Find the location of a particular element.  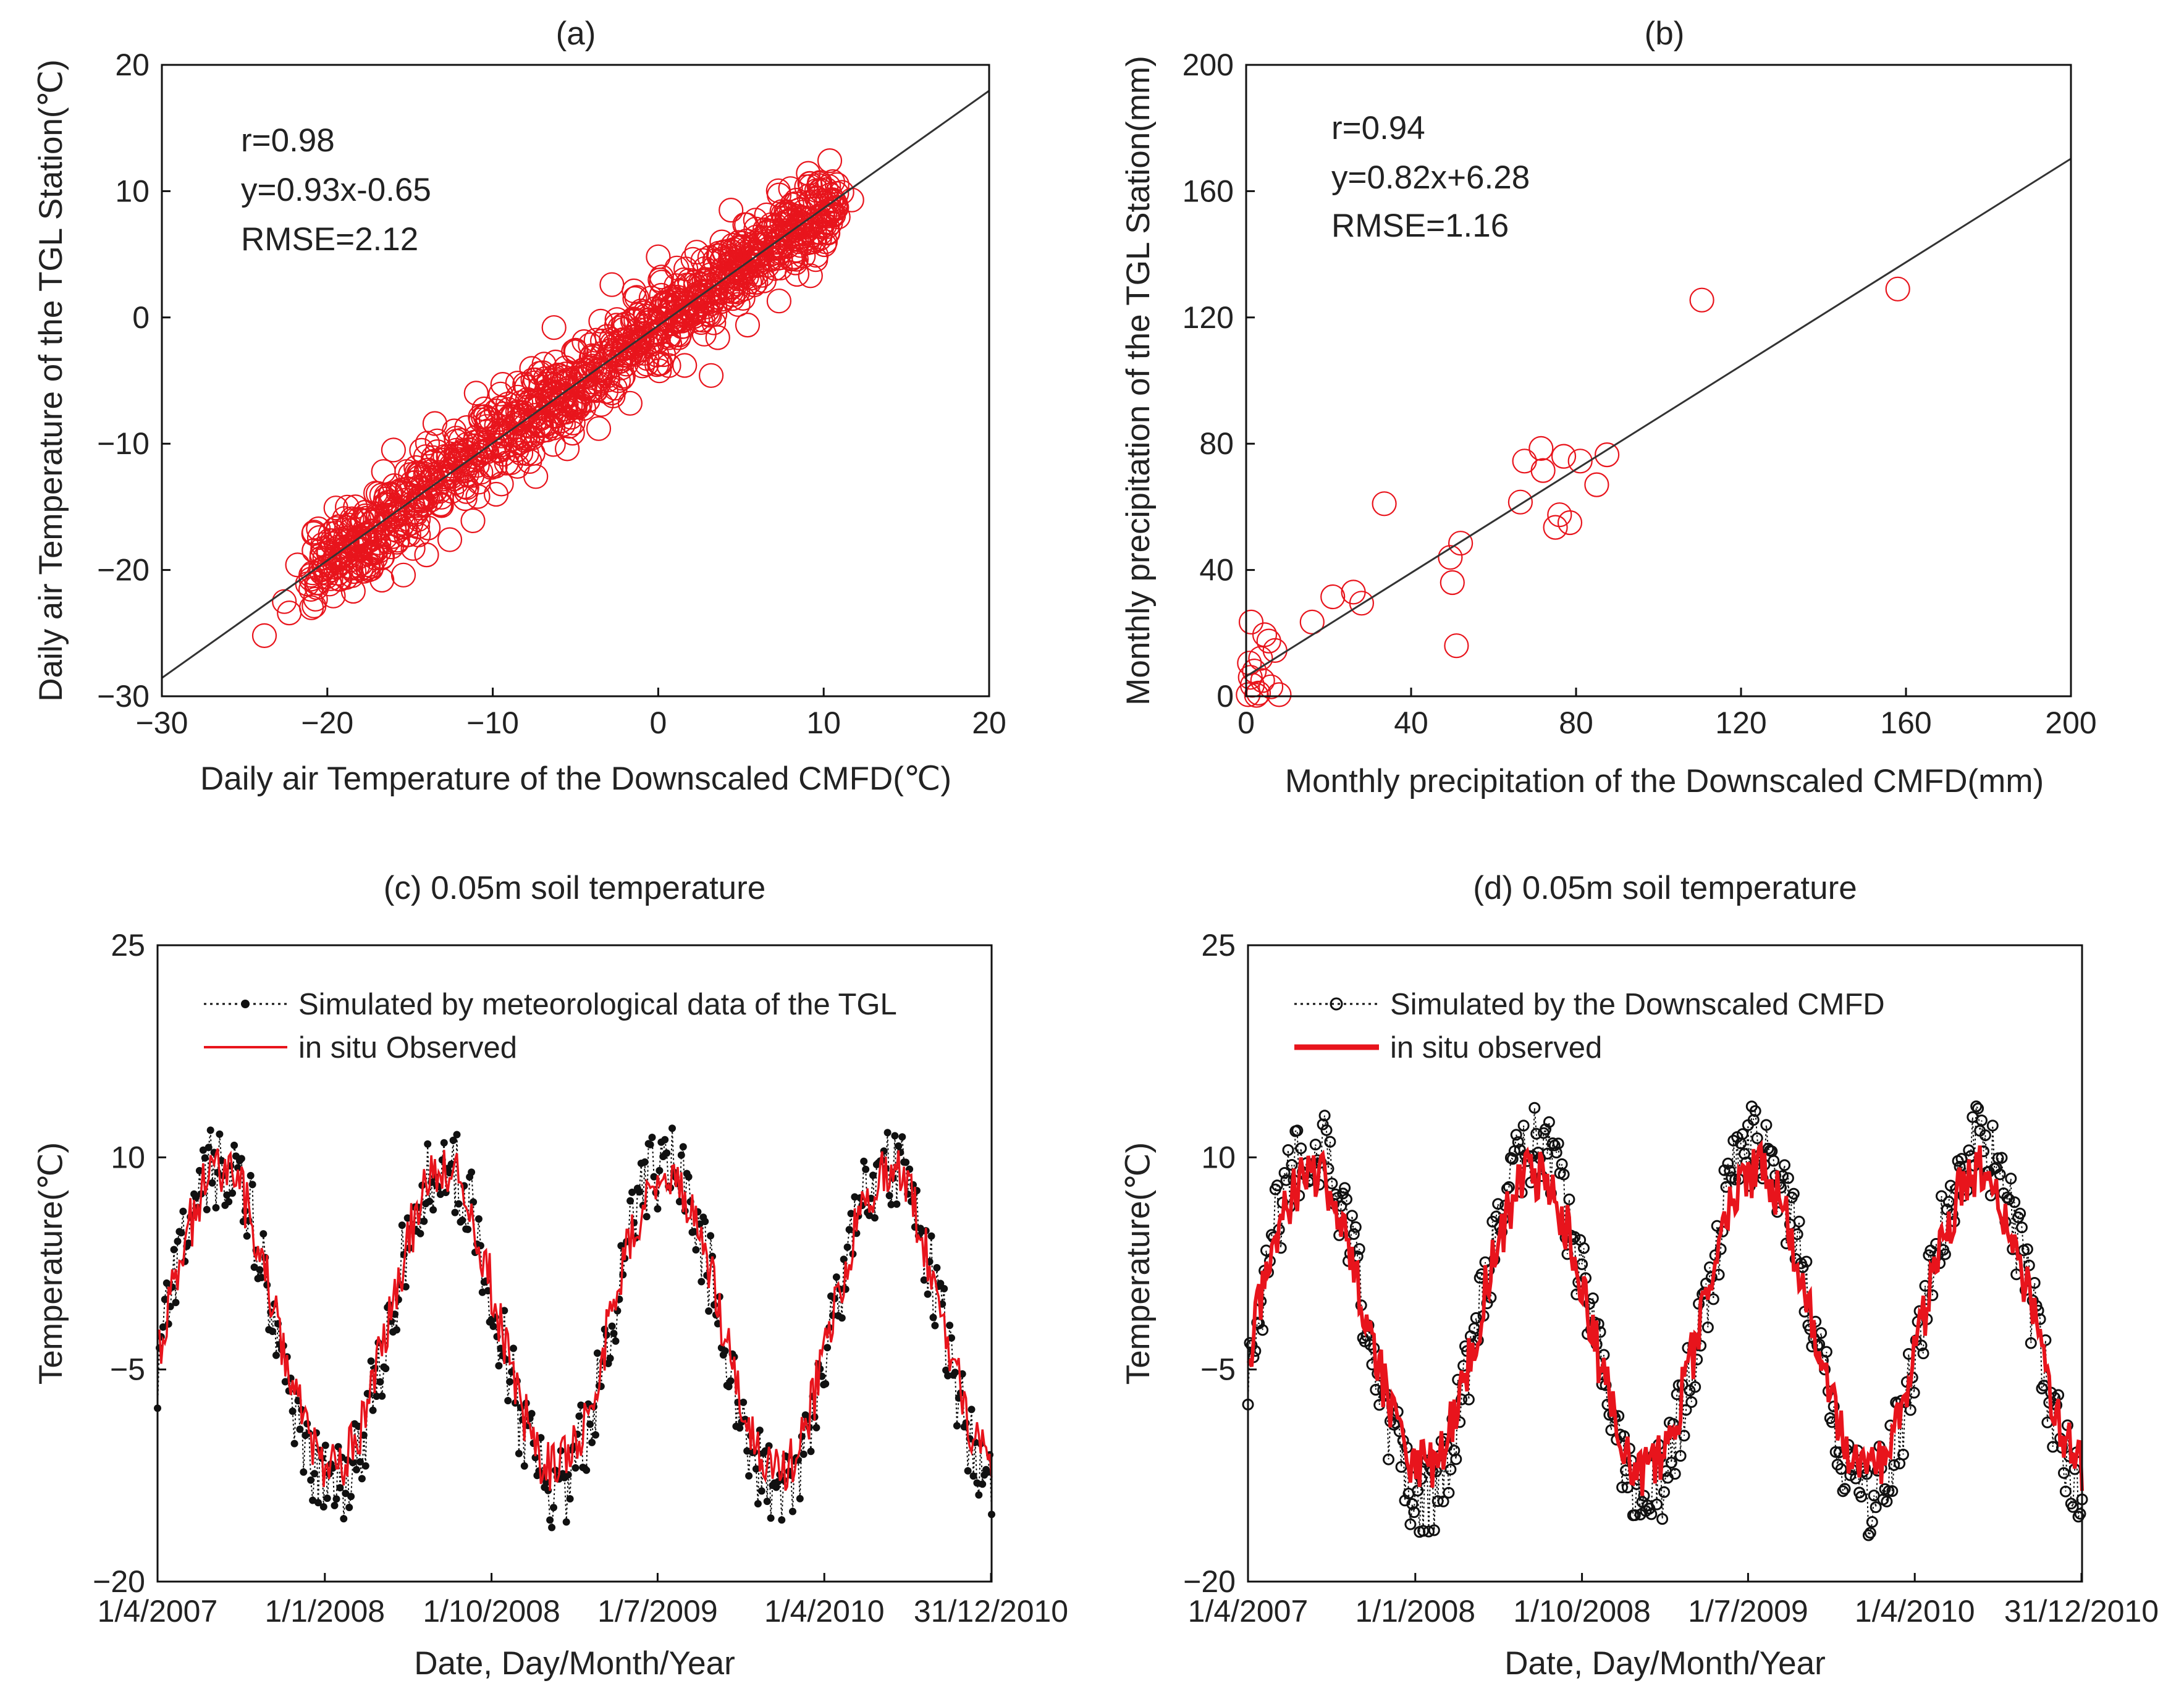

panel-c-x-tick-label: 1/1/2008 is located at coordinates (324, 1611).